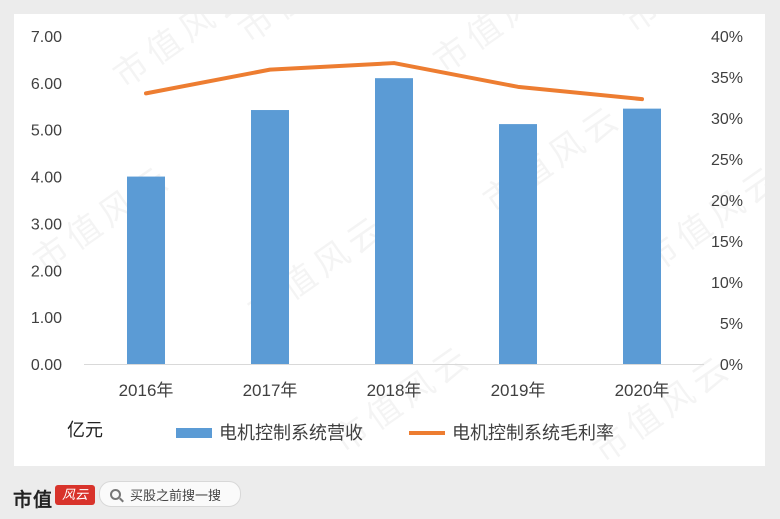 The image size is (780, 519). I want to click on brand-logo: 市值, so click(33, 500).